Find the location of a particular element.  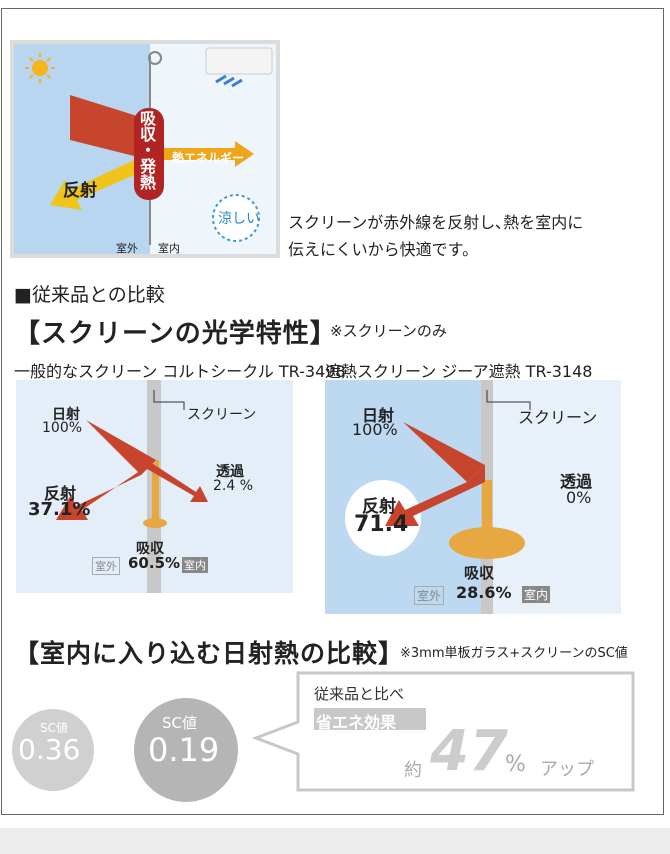

right-solar-arrow is located at coordinates (444, 452).